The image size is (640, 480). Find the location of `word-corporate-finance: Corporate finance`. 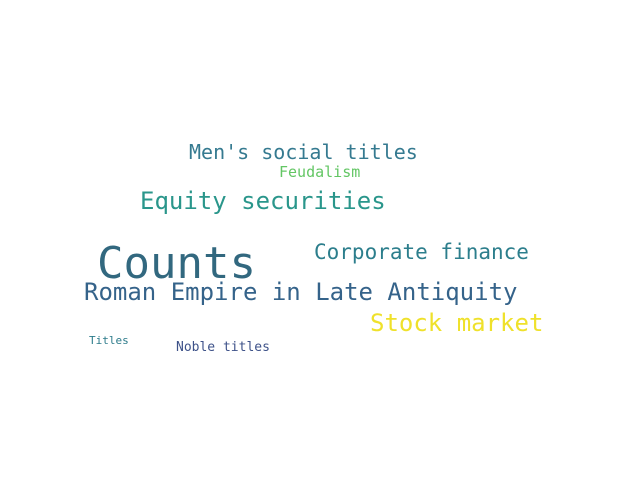

word-corporate-finance: Corporate finance is located at coordinates (421, 252).